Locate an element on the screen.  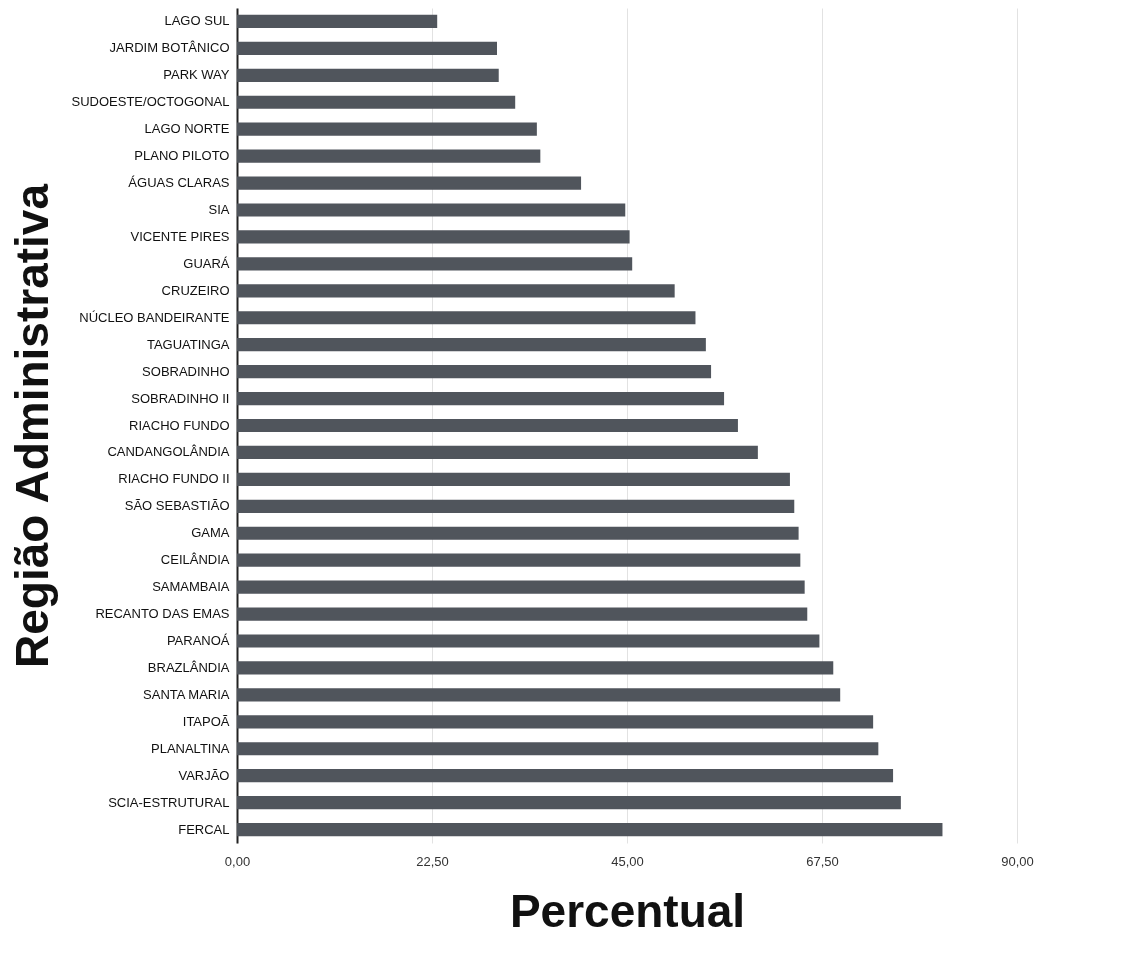
y-tick-label: VICENTE PIRES is located at coordinates (180, 236).